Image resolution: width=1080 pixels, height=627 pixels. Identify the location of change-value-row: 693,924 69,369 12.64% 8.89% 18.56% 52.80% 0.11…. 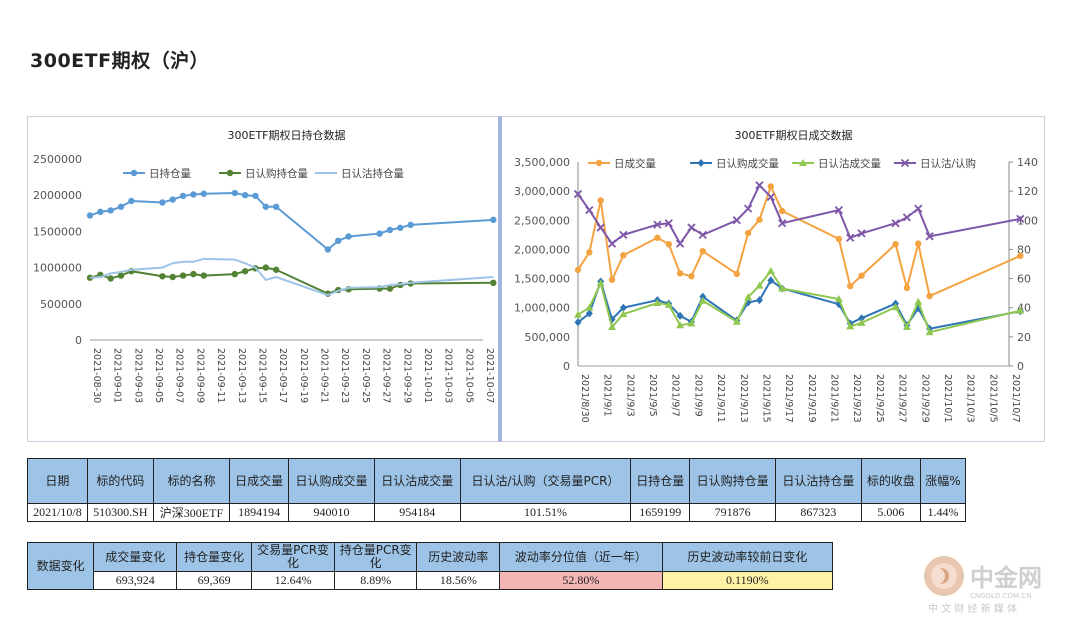
(431, 580).